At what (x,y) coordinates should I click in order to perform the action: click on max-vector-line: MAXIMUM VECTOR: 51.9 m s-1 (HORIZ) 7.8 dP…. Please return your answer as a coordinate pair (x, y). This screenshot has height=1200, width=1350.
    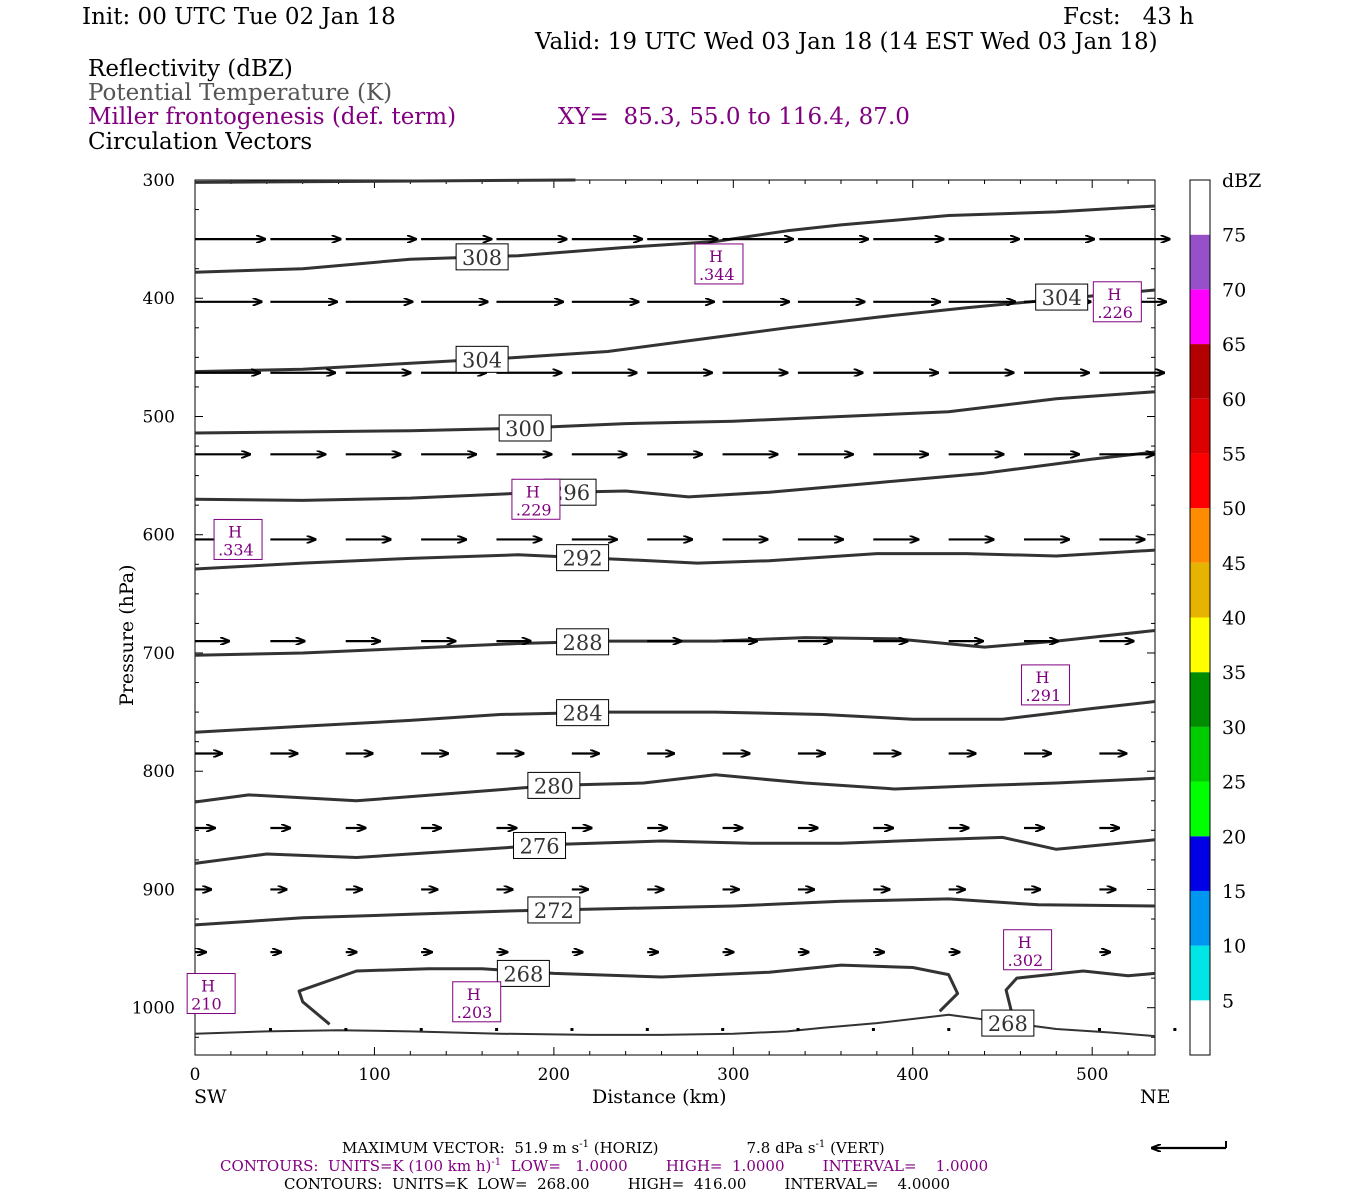
    Looking at the image, I should click on (613, 1148).